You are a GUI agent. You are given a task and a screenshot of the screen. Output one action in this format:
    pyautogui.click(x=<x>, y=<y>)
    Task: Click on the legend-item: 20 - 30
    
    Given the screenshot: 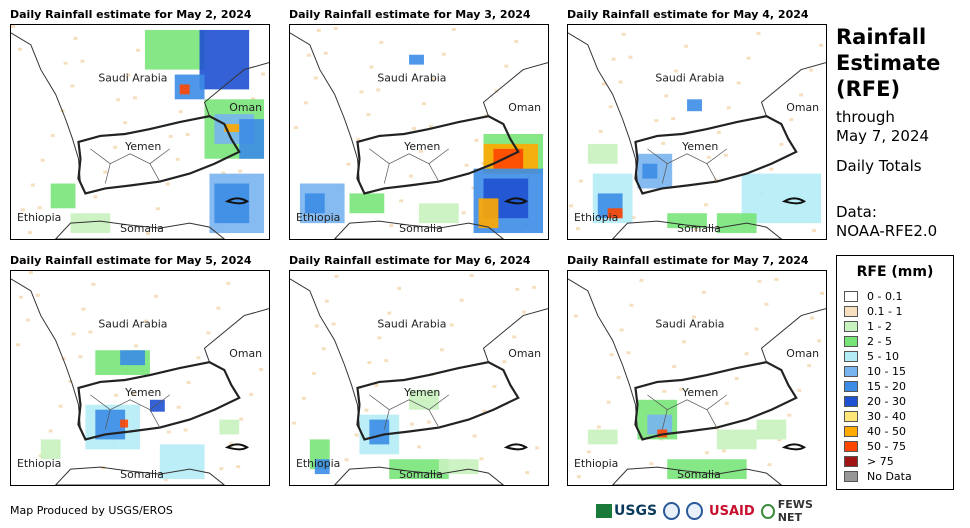 What is the action you would take?
    pyautogui.click(x=875, y=401)
    